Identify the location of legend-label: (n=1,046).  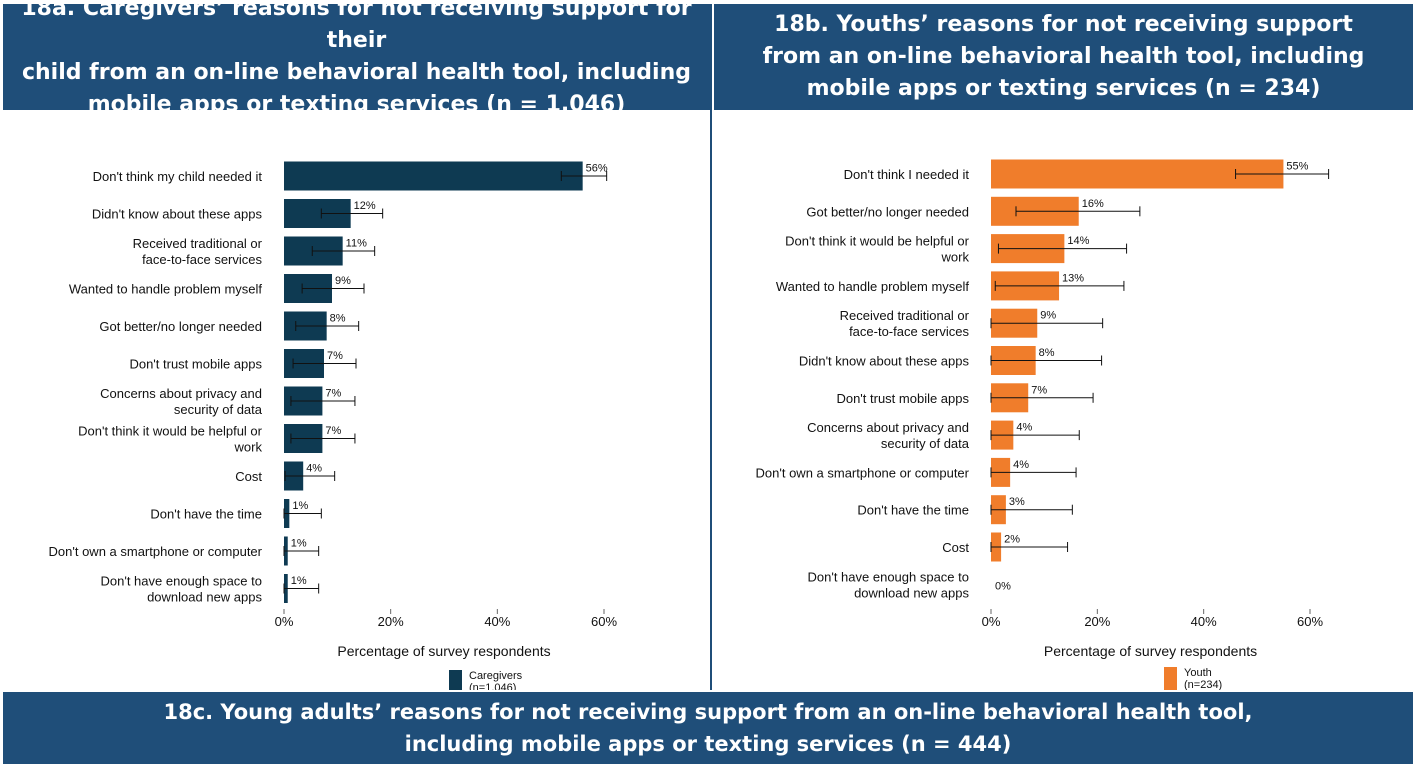
(492, 686).